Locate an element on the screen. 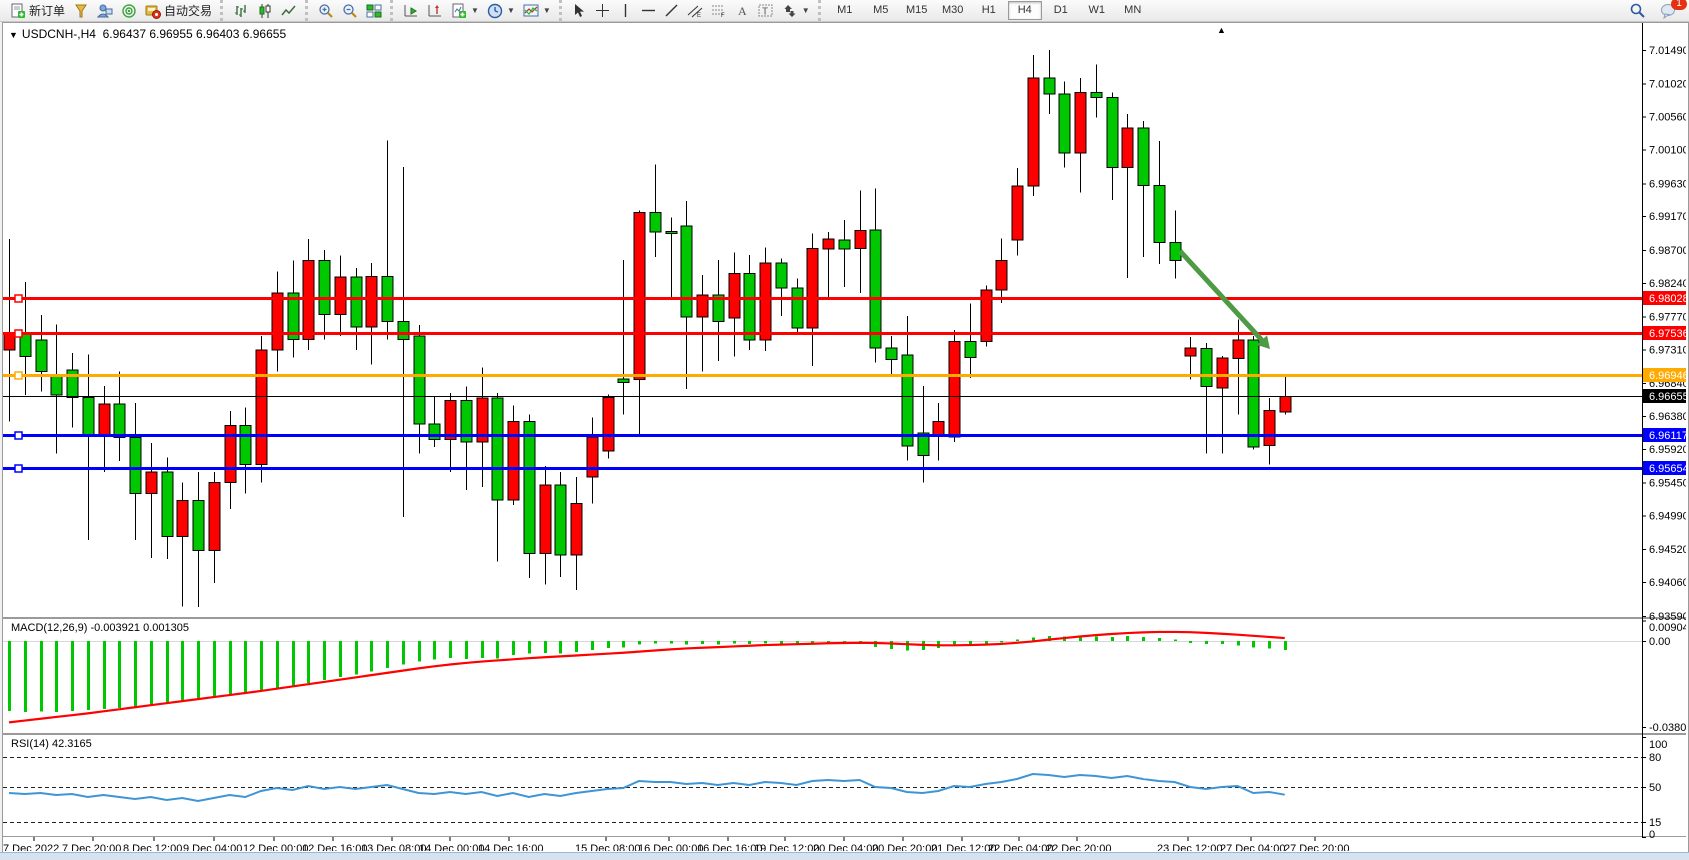 This screenshot has width=1689, height=860. profile-icon is located at coordinates (105, 10).